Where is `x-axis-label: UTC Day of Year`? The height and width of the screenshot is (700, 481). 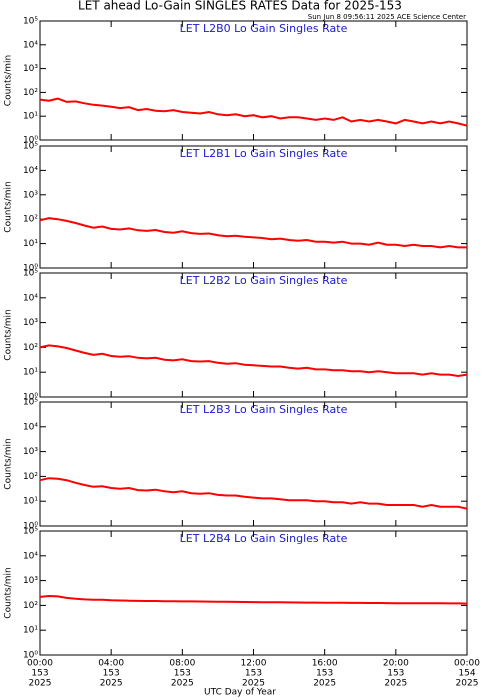 x-axis-label: UTC Day of Year is located at coordinates (240, 693).